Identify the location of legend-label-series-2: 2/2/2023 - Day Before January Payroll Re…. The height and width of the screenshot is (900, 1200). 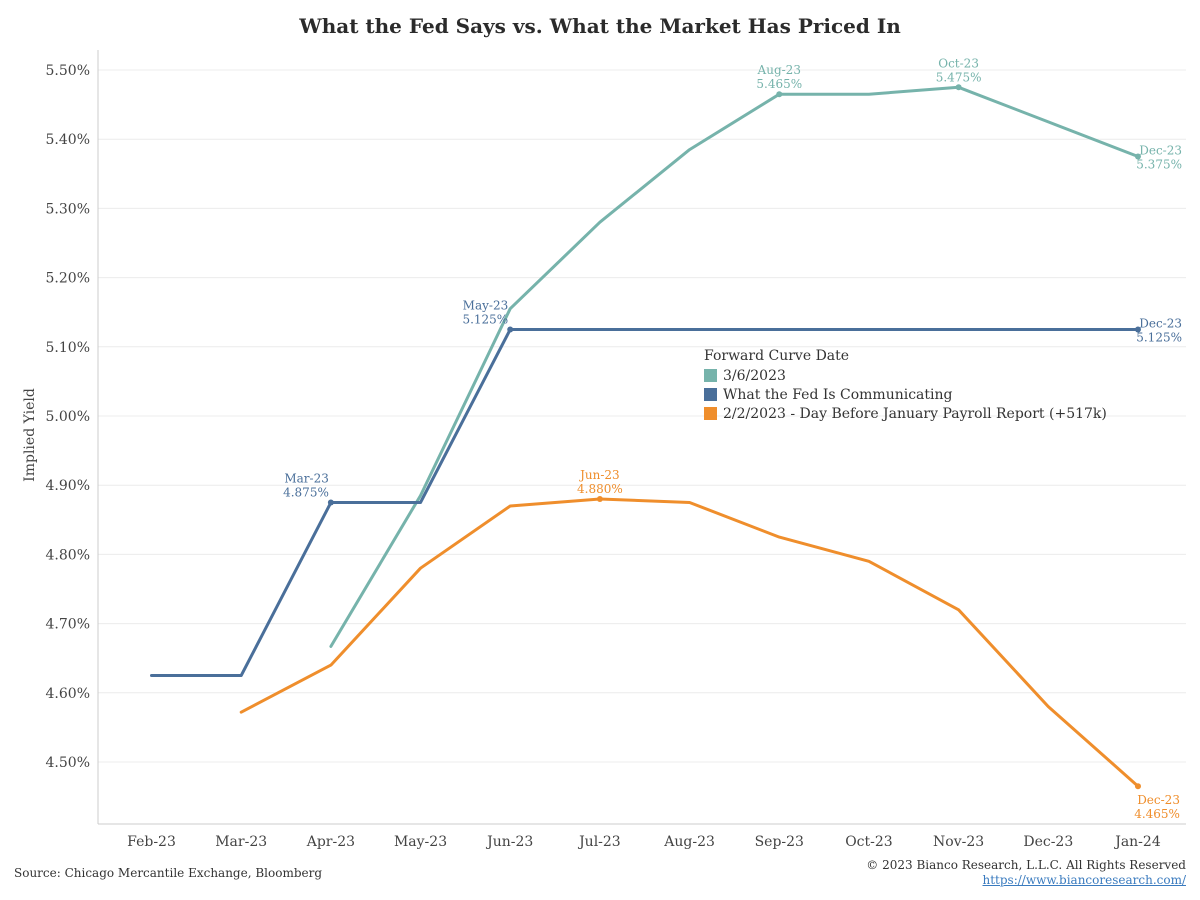
(915, 413).